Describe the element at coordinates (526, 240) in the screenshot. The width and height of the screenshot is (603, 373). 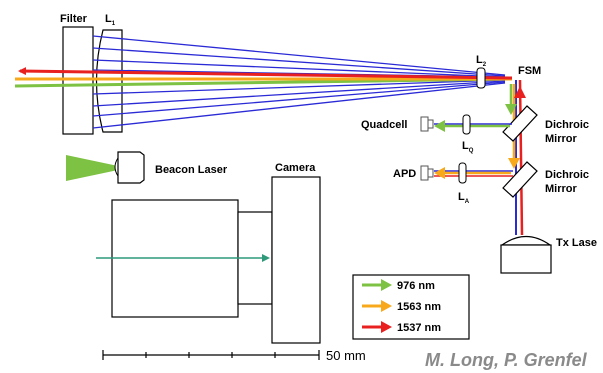
I see `tx-laser-lens` at that location.